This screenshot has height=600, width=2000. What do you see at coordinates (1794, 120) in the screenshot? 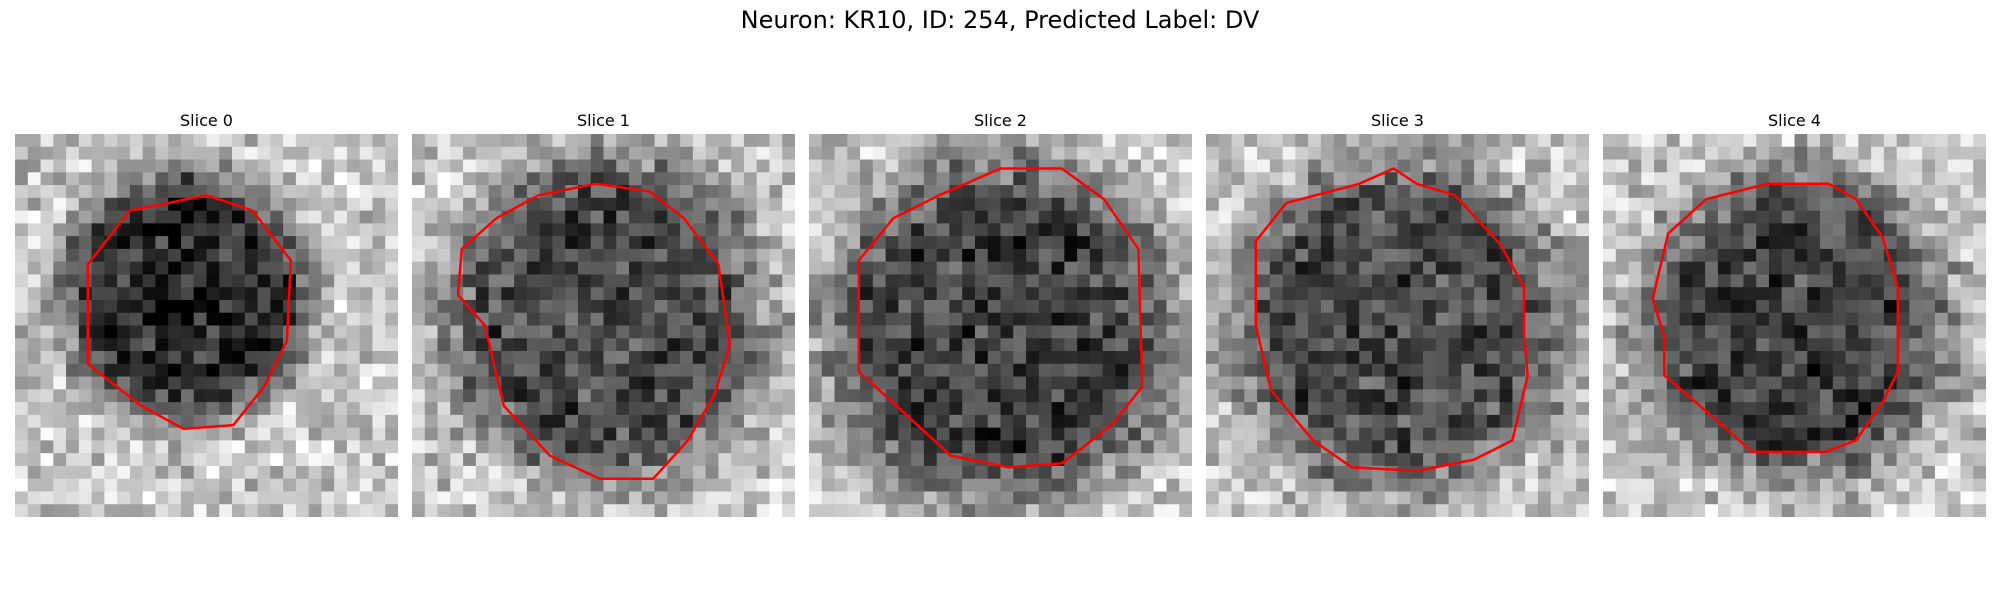
I see `slice-title: Slice 4` at bounding box center [1794, 120].